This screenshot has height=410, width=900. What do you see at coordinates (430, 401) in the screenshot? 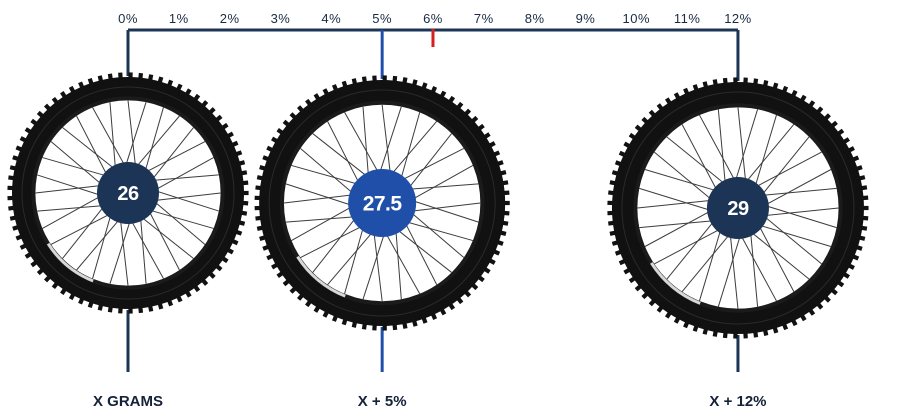
I see `captions-group: X GRAMS X + 5% X + 12%` at bounding box center [430, 401].